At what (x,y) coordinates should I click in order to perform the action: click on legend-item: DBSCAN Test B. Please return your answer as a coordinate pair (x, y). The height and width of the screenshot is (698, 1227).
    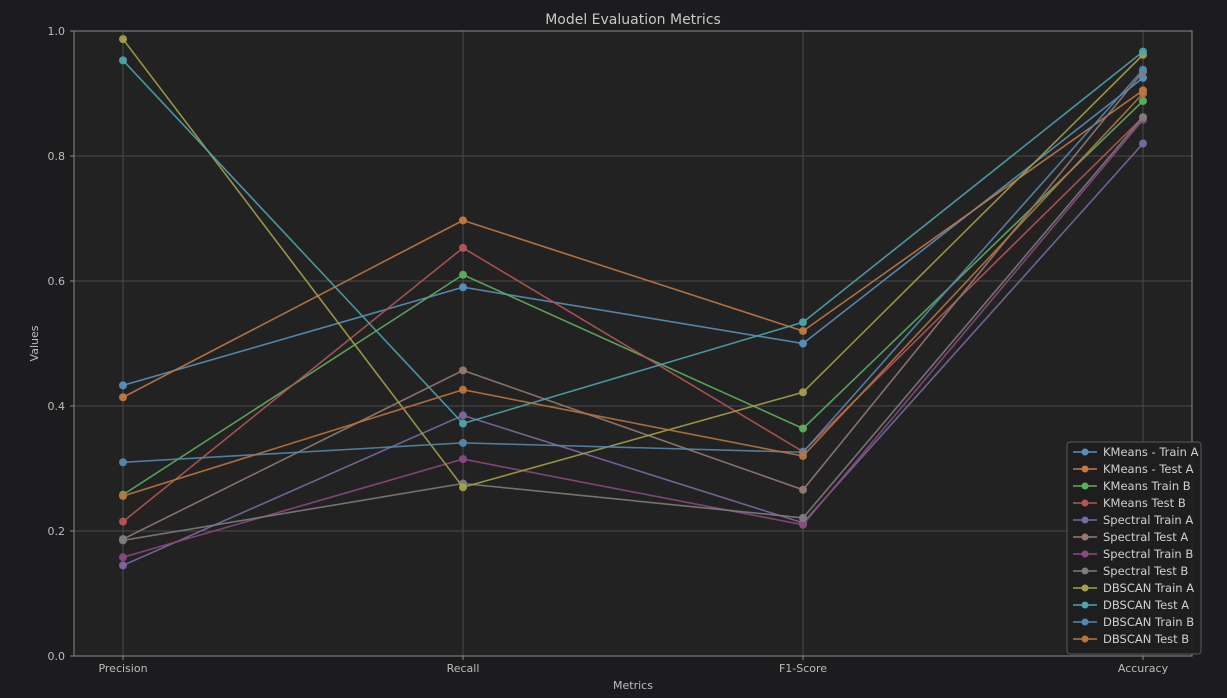
    Looking at the image, I should click on (1131, 639).